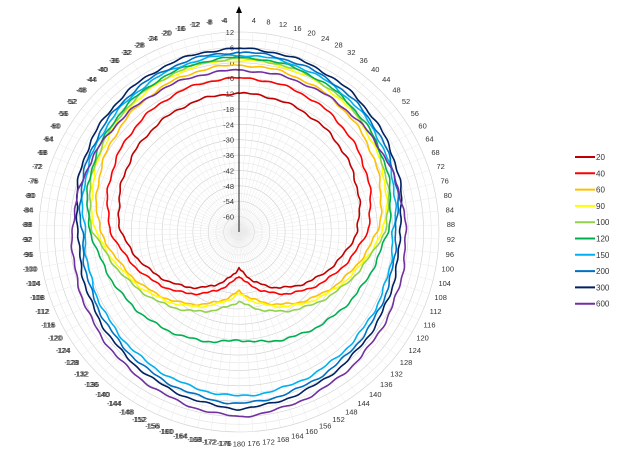  I want to click on angle-tick-label: 108, so click(37, 297).